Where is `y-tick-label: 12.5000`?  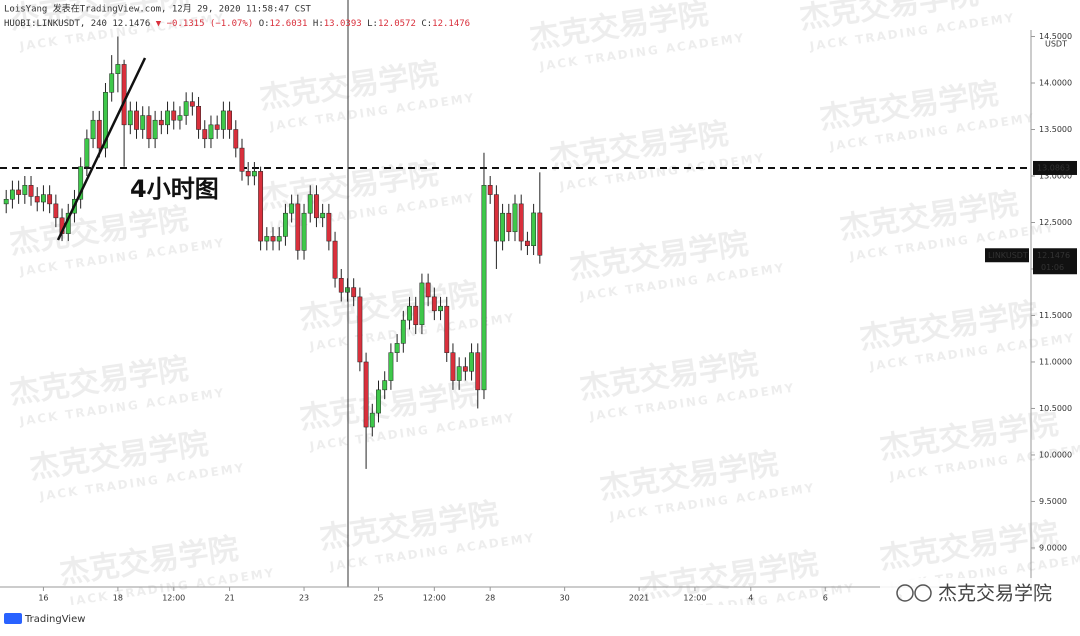
y-tick-label: 12.5000 is located at coordinates (1055, 222).